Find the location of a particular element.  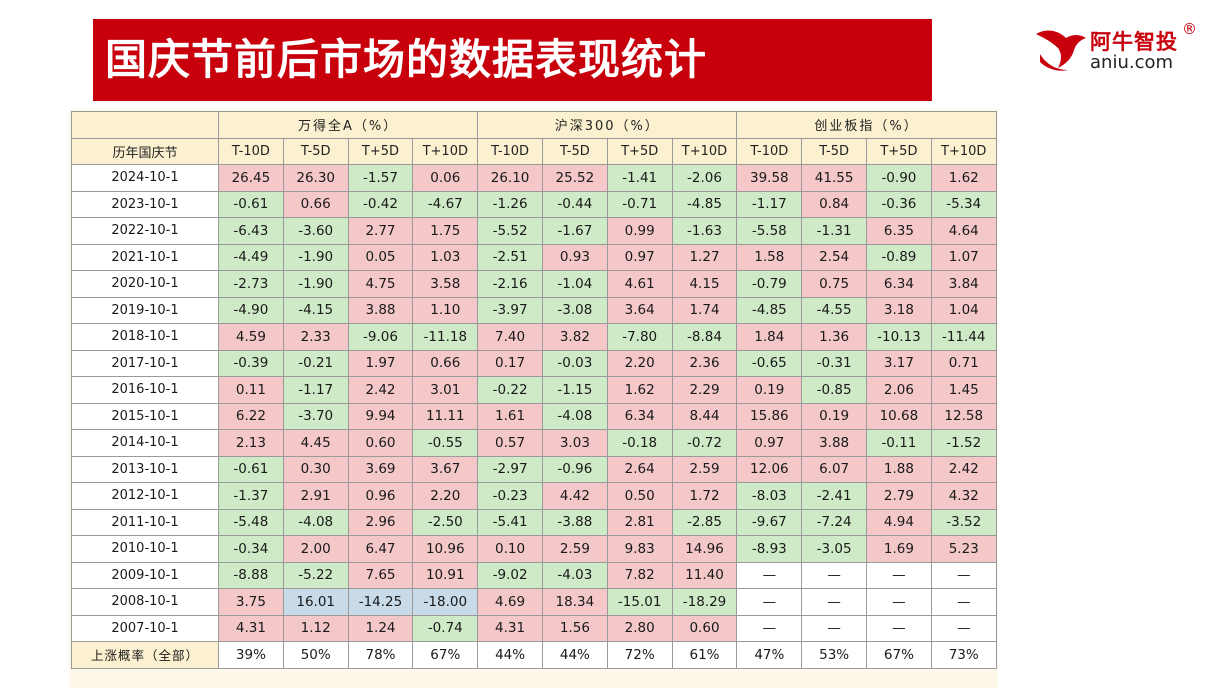

value-cell: -0.90 is located at coordinates (899, 178).